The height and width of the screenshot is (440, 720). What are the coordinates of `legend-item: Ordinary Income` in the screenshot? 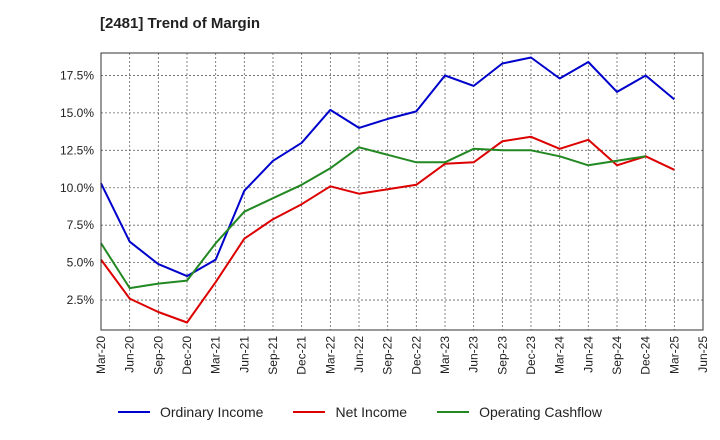 It's located at (190, 412).